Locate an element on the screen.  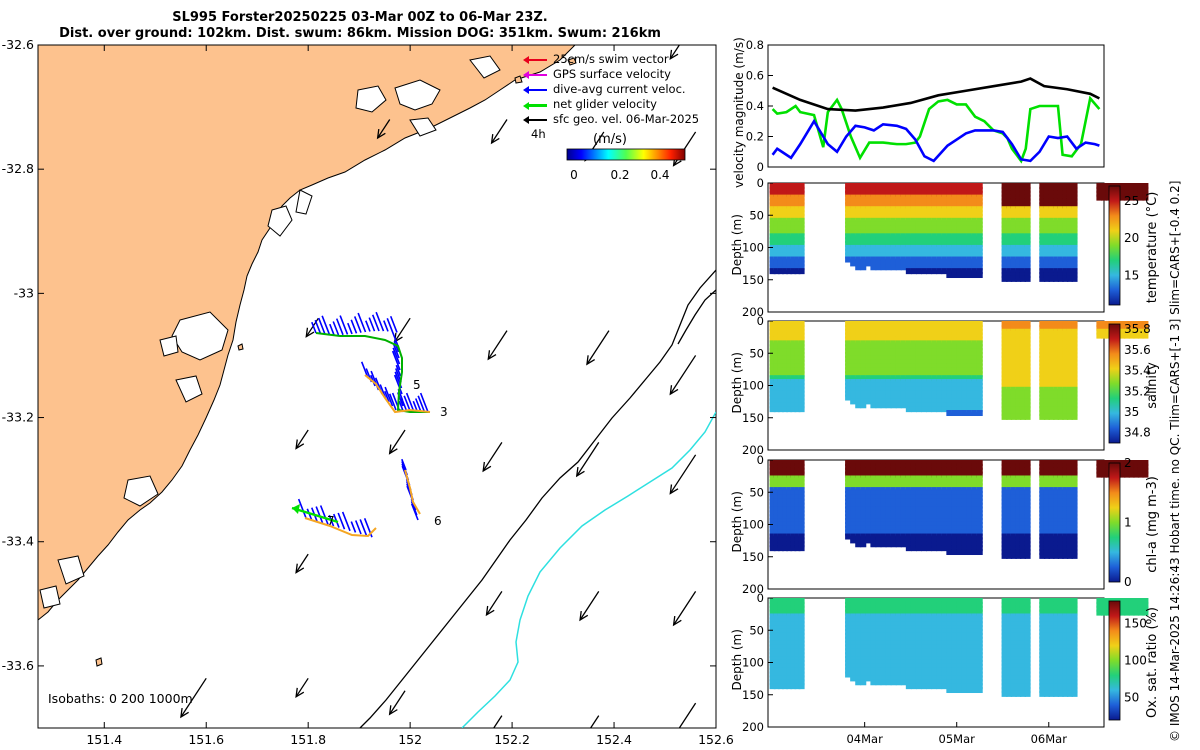
glider-path-orange is located at coordinates (397, 394).